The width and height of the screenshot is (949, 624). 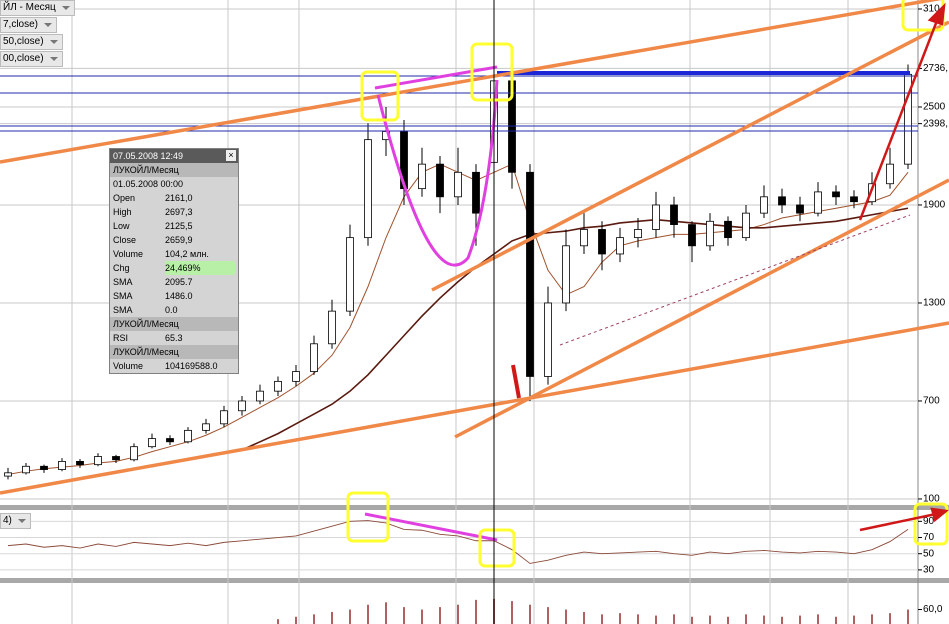 I want to click on info-value: 104169588.0, so click(x=191, y=366).